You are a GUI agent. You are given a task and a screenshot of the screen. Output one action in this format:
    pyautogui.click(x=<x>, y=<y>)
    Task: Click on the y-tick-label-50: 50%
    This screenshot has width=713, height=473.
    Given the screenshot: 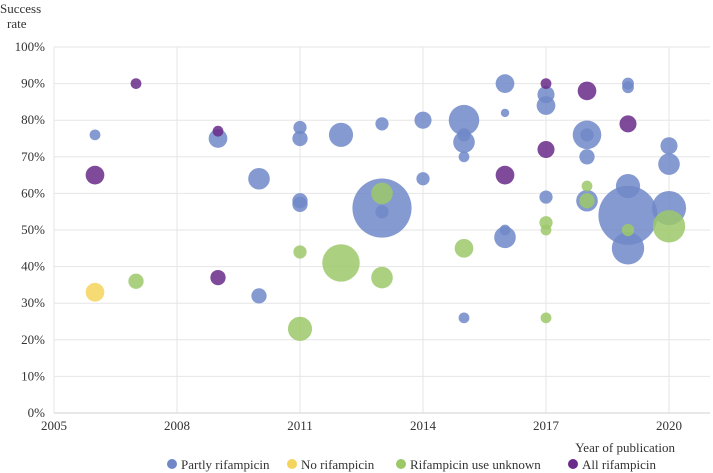 What is the action you would take?
    pyautogui.click(x=33, y=229)
    